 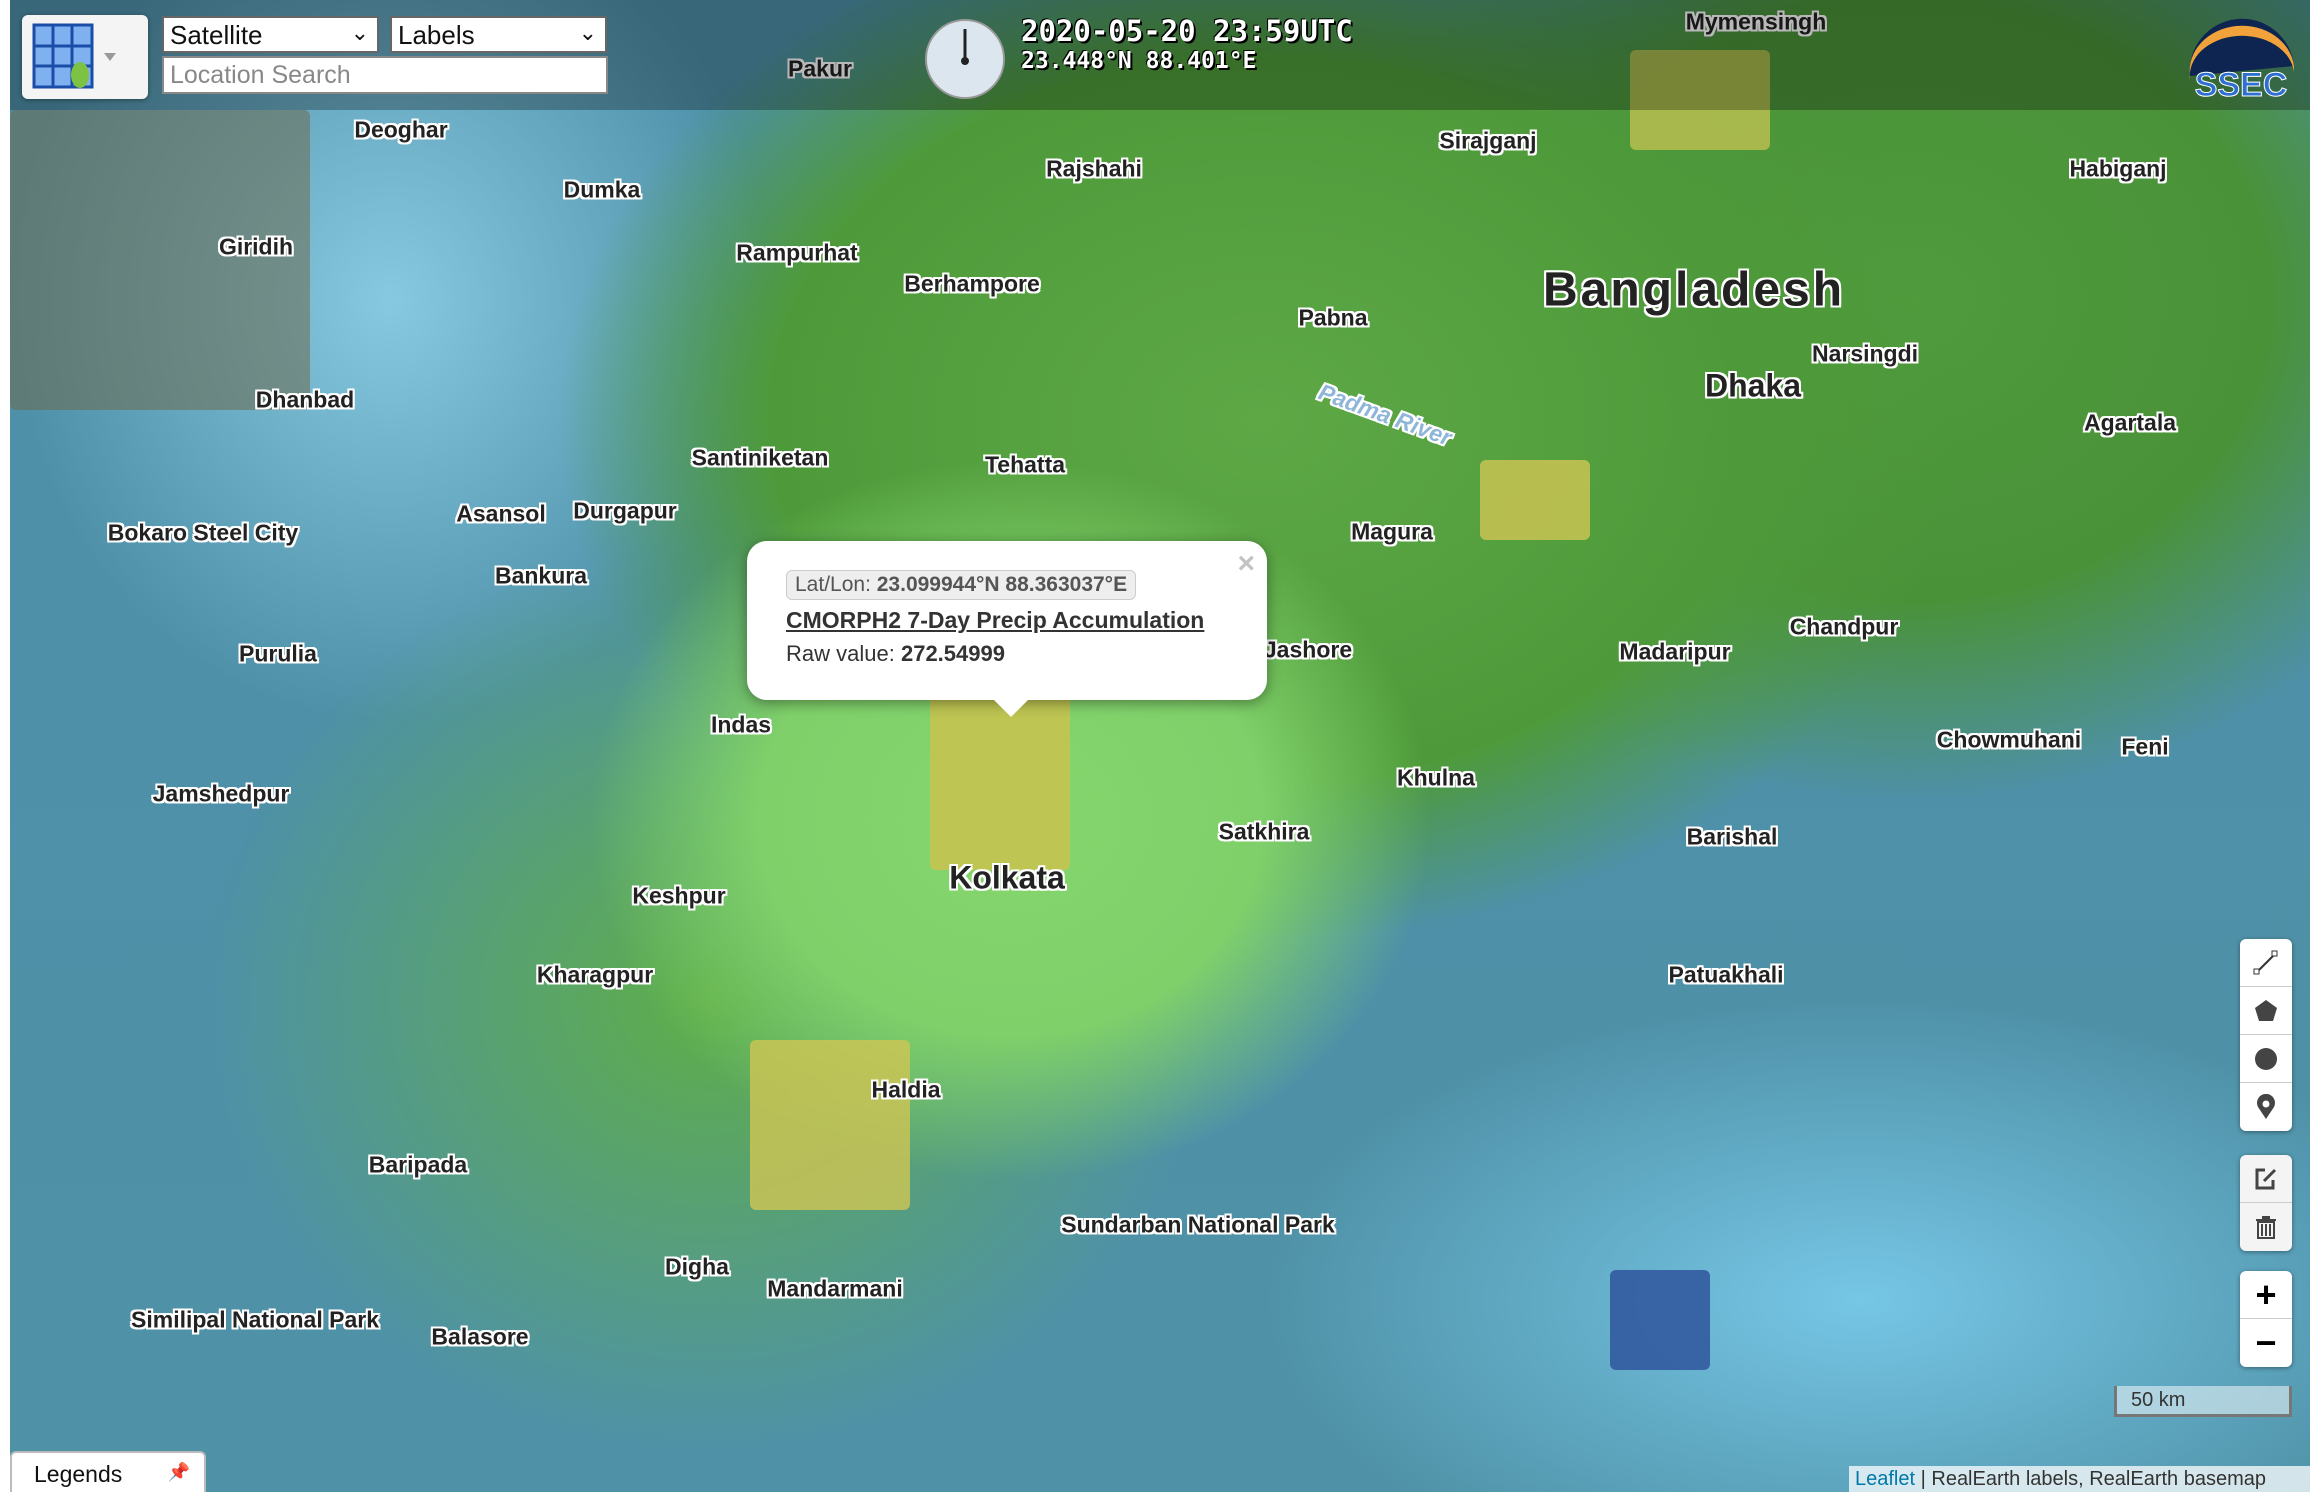 I want to click on basemap-select: Satellite ⌄, so click(x=270, y=34).